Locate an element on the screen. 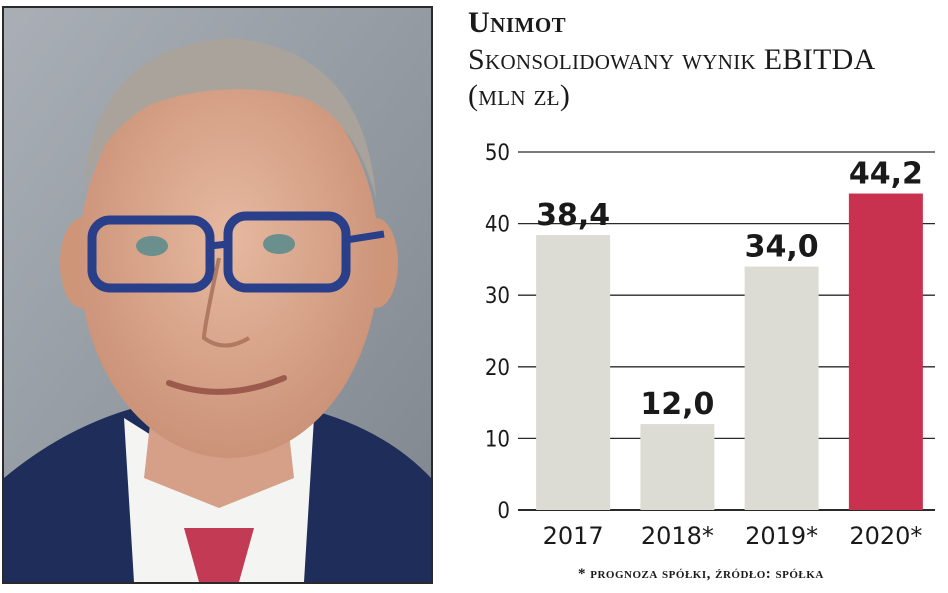 The image size is (948, 593). data-label: 44,2 is located at coordinates (886, 174).